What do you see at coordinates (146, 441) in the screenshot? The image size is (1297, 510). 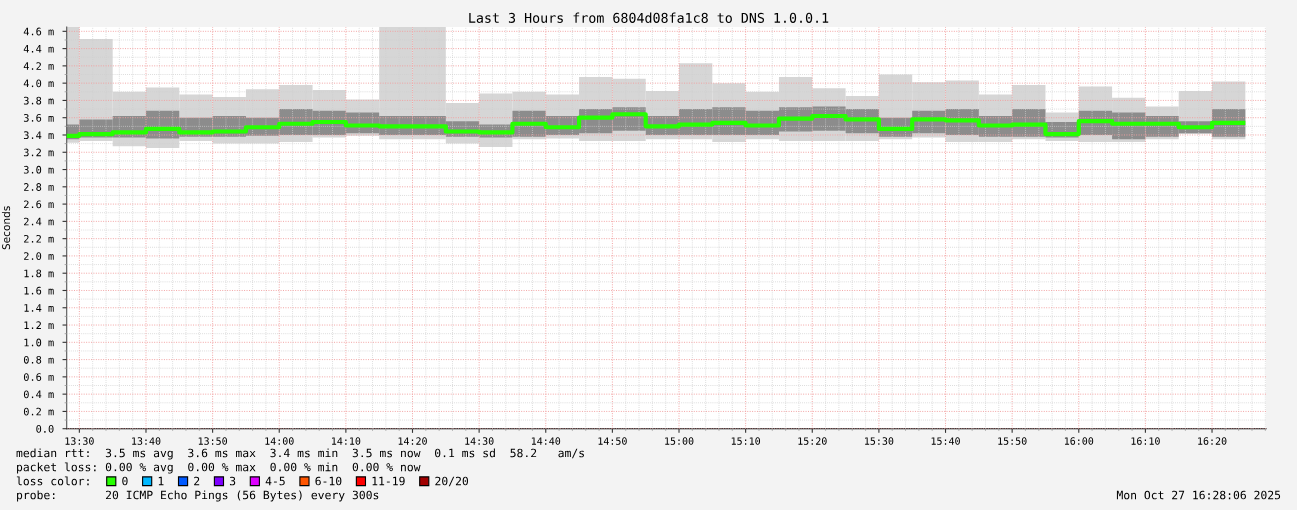 I see `x-tick-label: 13:40` at bounding box center [146, 441].